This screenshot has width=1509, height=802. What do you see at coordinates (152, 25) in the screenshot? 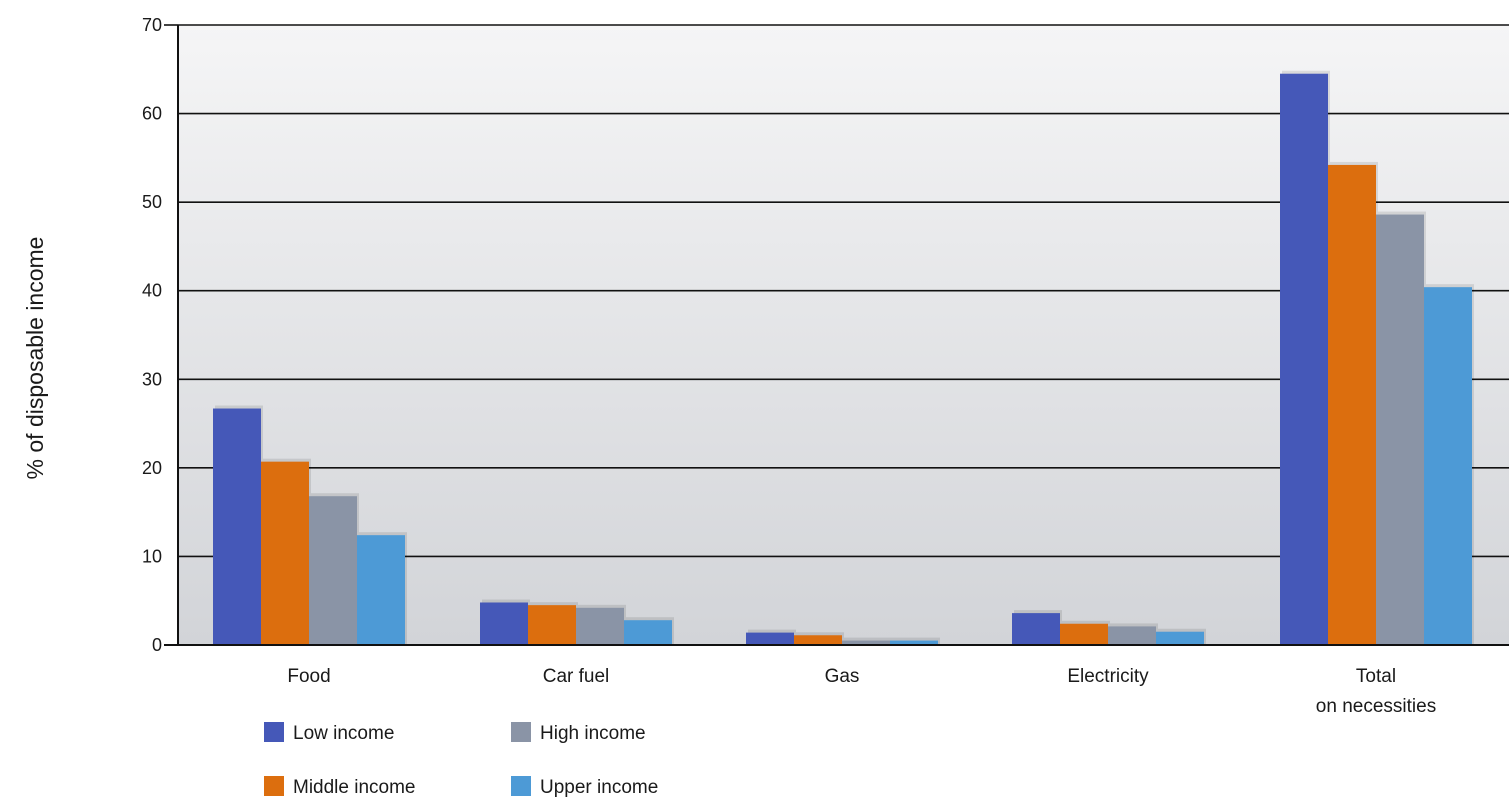
I see `y-tick-label: 70` at bounding box center [152, 25].